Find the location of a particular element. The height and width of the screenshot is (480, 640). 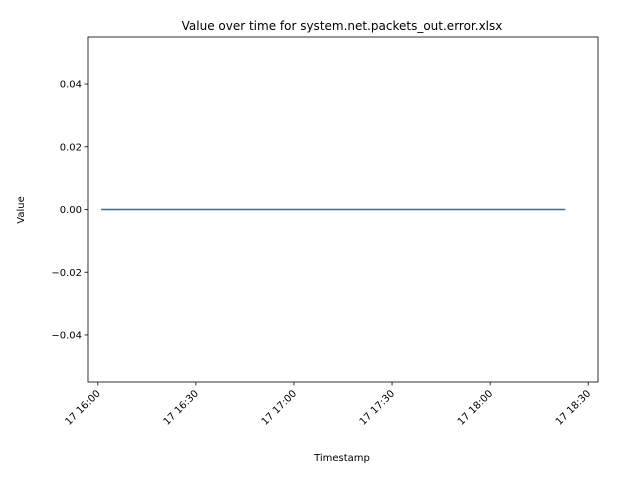

x-tick-label: 17 17:30 is located at coordinates (377, 407).